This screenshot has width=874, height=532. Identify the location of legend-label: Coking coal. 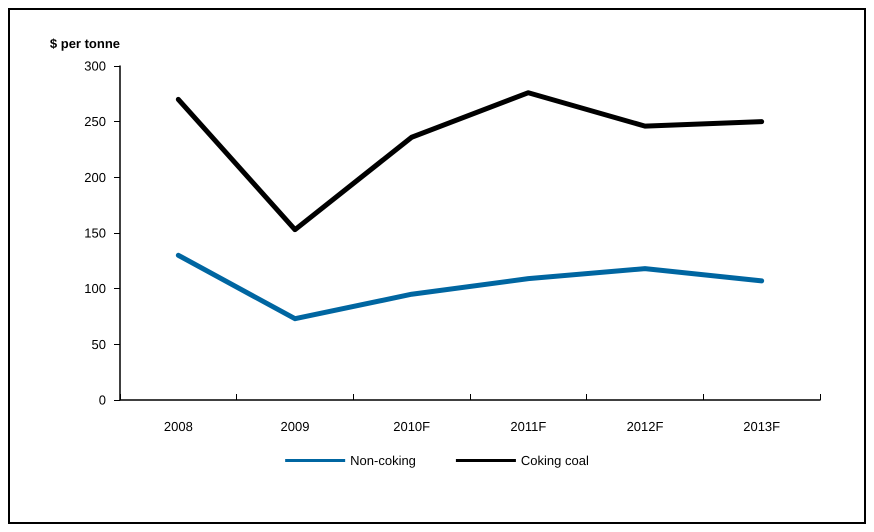
(554, 460).